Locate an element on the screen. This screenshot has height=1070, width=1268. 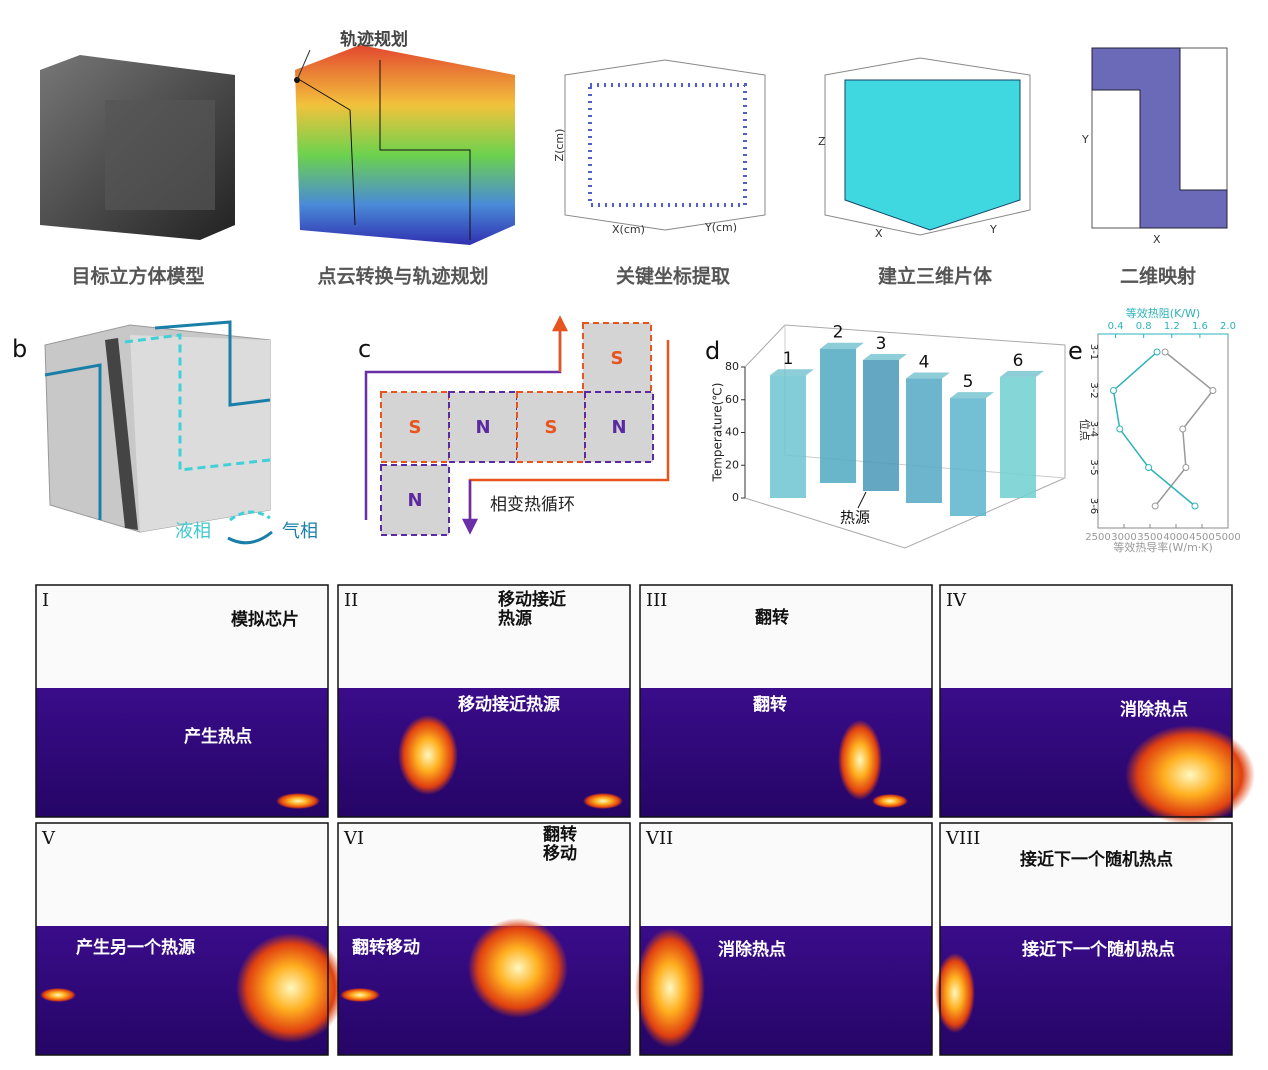
category-label: 6 is located at coordinates (1018, 361).